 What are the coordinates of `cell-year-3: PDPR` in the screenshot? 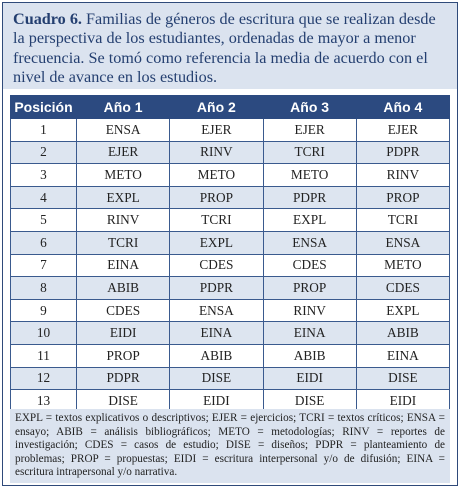 It's located at (309, 197).